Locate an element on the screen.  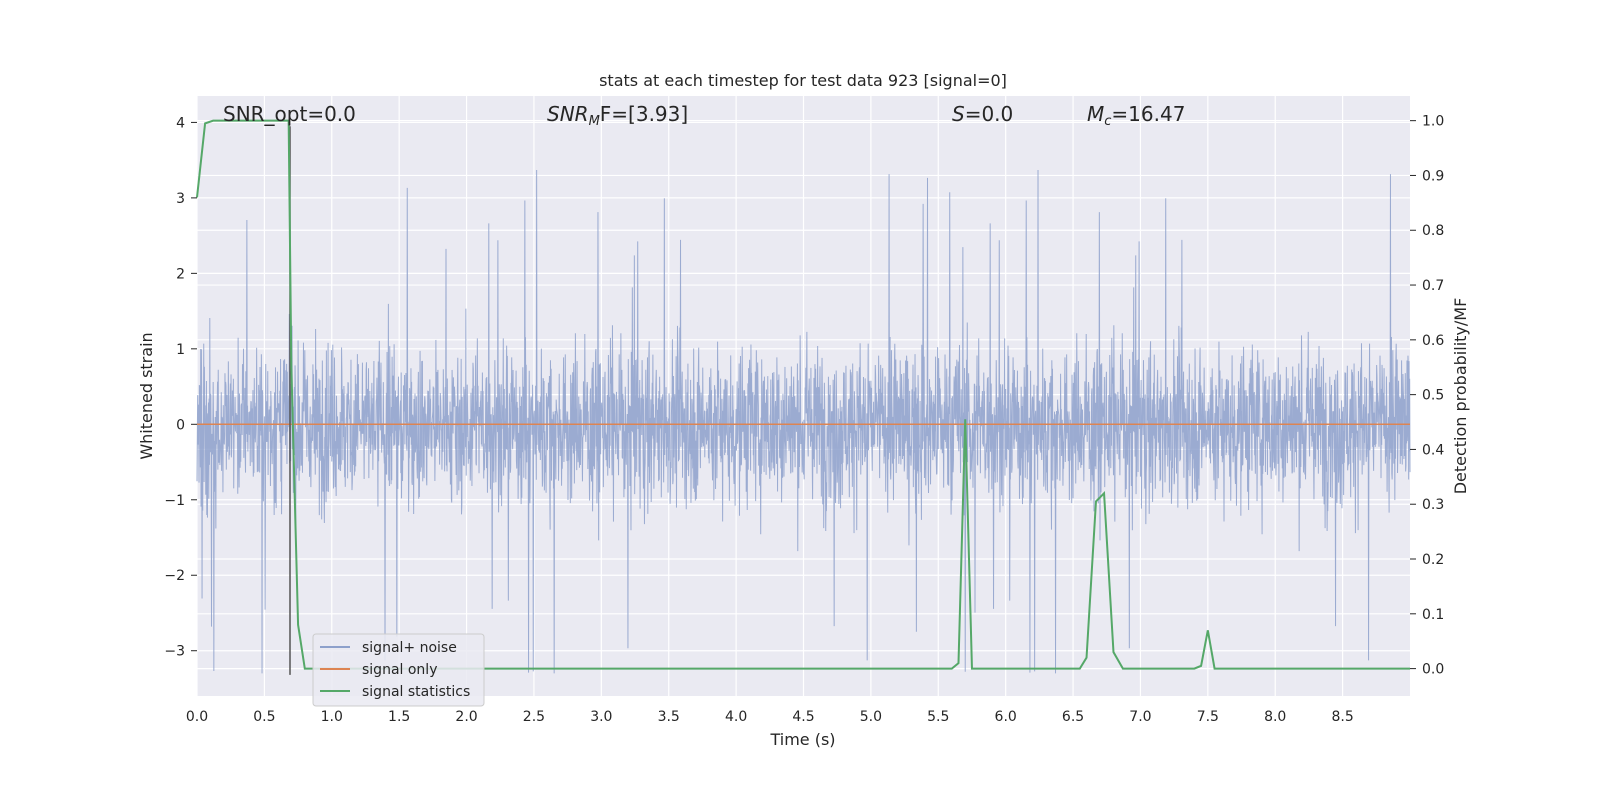
y-tick-label: 0 is located at coordinates (180, 425).